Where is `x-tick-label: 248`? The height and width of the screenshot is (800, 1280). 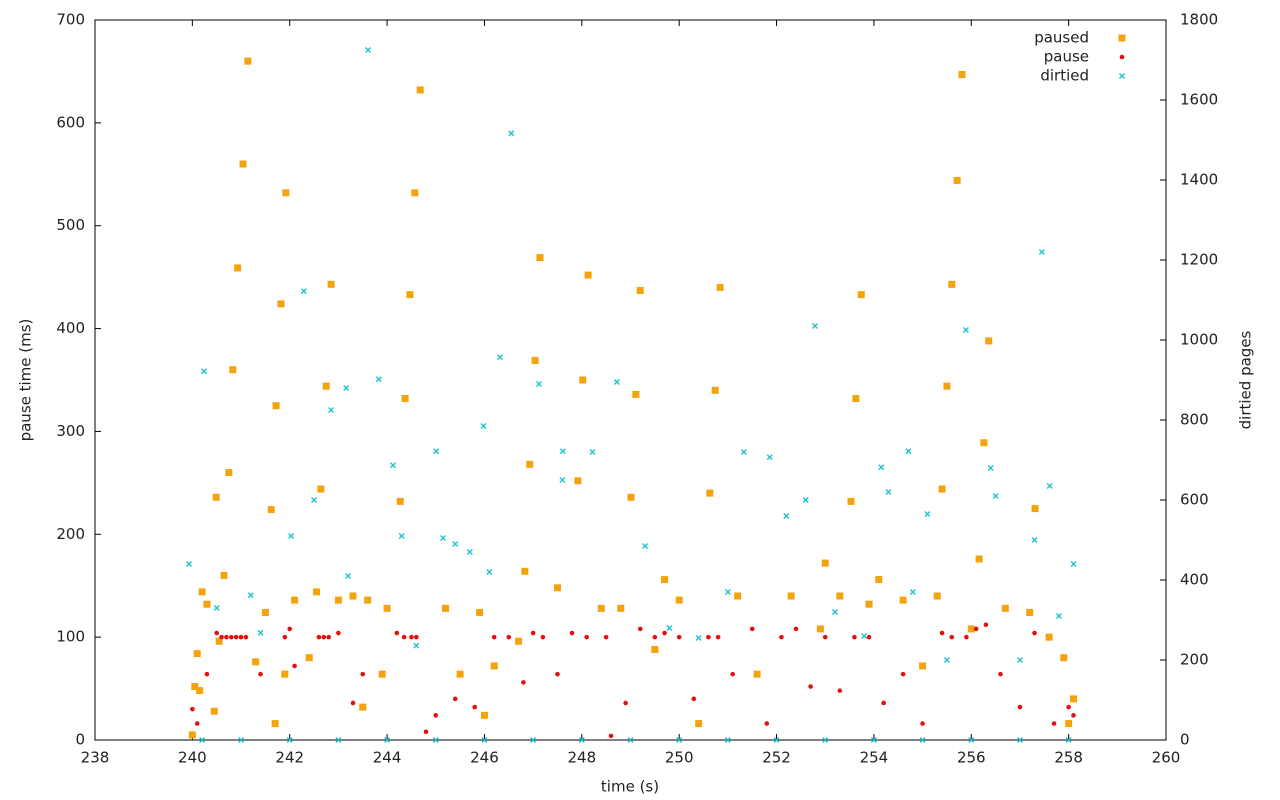
x-tick-label: 248 is located at coordinates (581, 758).